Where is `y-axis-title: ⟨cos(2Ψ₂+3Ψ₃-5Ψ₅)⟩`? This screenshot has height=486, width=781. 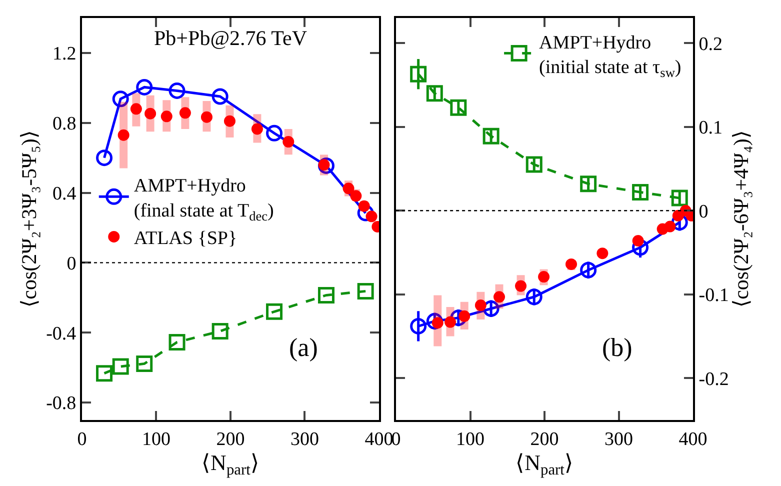
y-axis-title: ⟨cos(2Ψ₂+3Ψ₃-5Ψ₅)⟩ is located at coordinates (28, 219).